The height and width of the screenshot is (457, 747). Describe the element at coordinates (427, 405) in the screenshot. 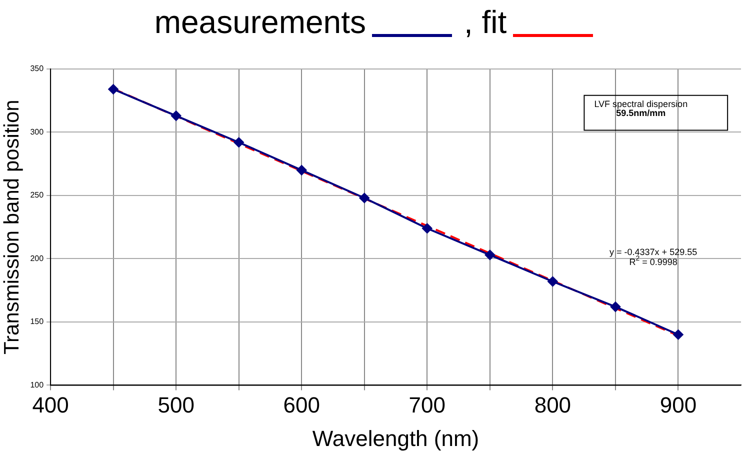

I see `x-tick-label: 700` at that location.